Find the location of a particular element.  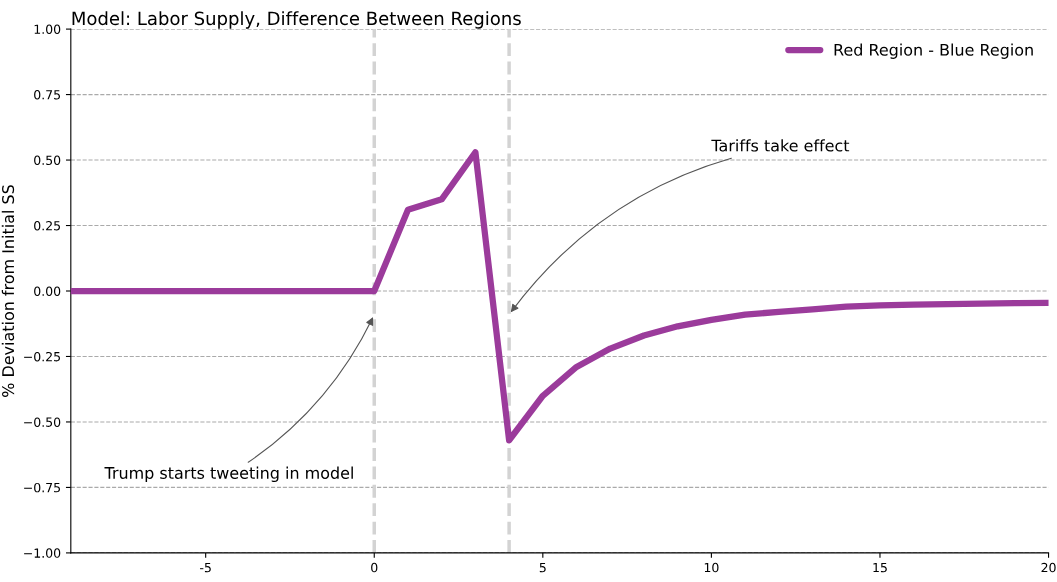

x-tick-label: -5 is located at coordinates (205, 568).